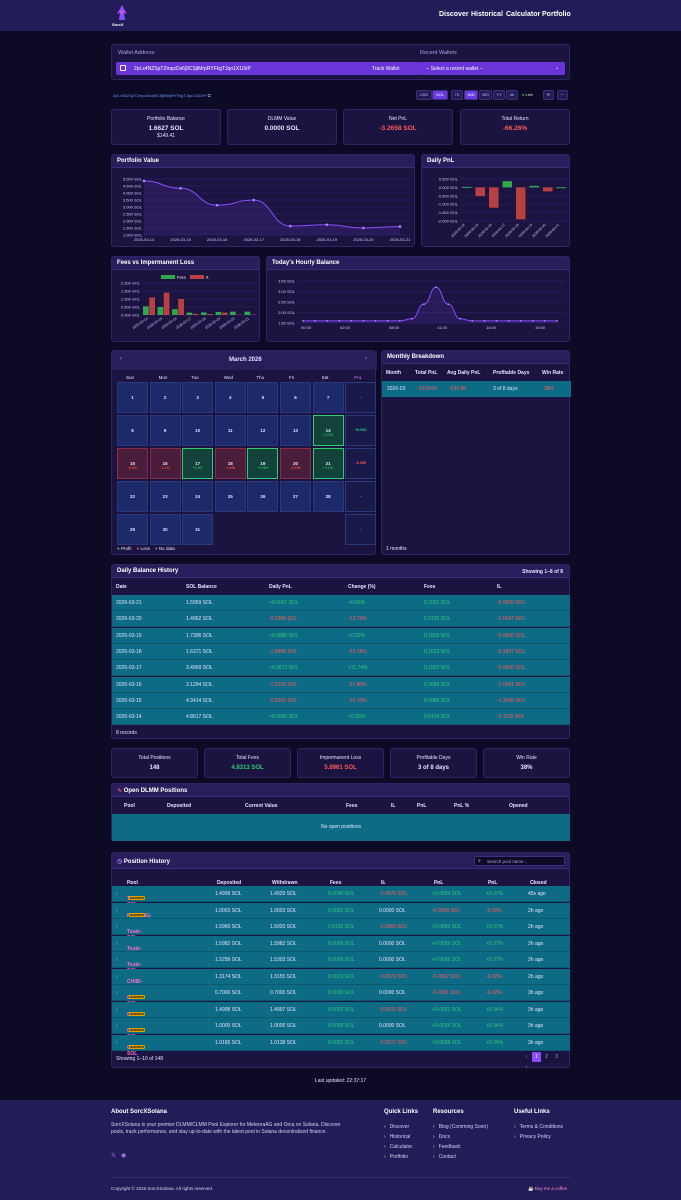 This screenshot has width=681, height=1200. Describe the element at coordinates (397, 1137) in the screenshot. I see `footer-link: › Historical` at that location.